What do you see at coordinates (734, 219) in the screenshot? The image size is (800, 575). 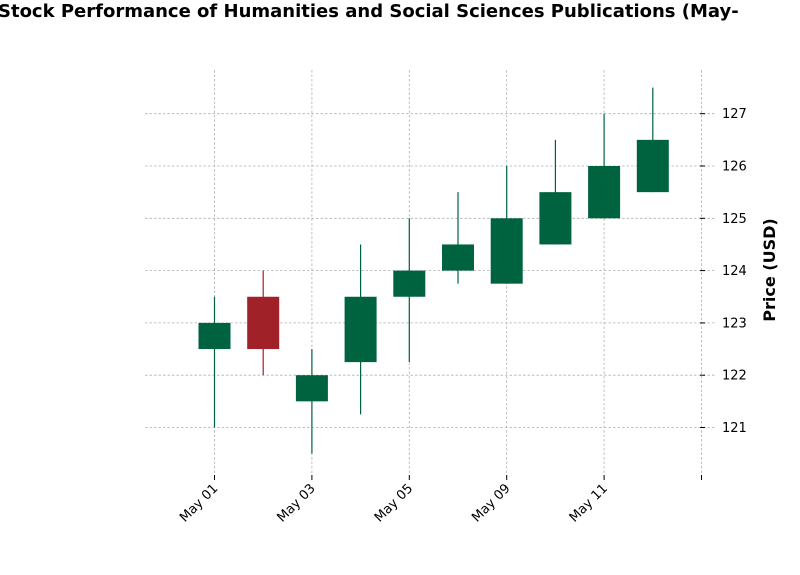 I see `y-tick-label: 125` at bounding box center [734, 219].